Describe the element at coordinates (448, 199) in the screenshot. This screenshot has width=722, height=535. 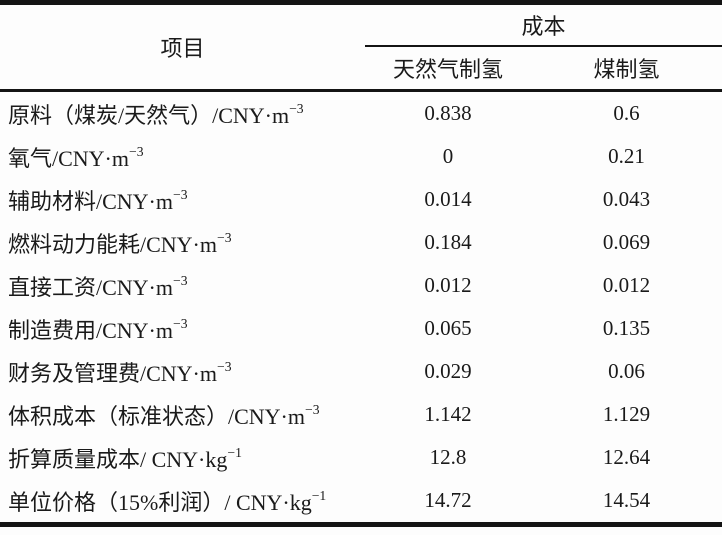
I see `gas-value: 0.014` at that location.